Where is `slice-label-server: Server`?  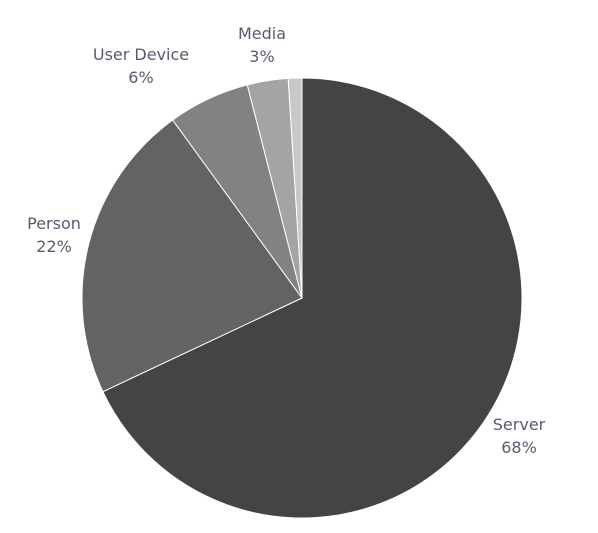
slice-label-server: Server is located at coordinates (519, 424).